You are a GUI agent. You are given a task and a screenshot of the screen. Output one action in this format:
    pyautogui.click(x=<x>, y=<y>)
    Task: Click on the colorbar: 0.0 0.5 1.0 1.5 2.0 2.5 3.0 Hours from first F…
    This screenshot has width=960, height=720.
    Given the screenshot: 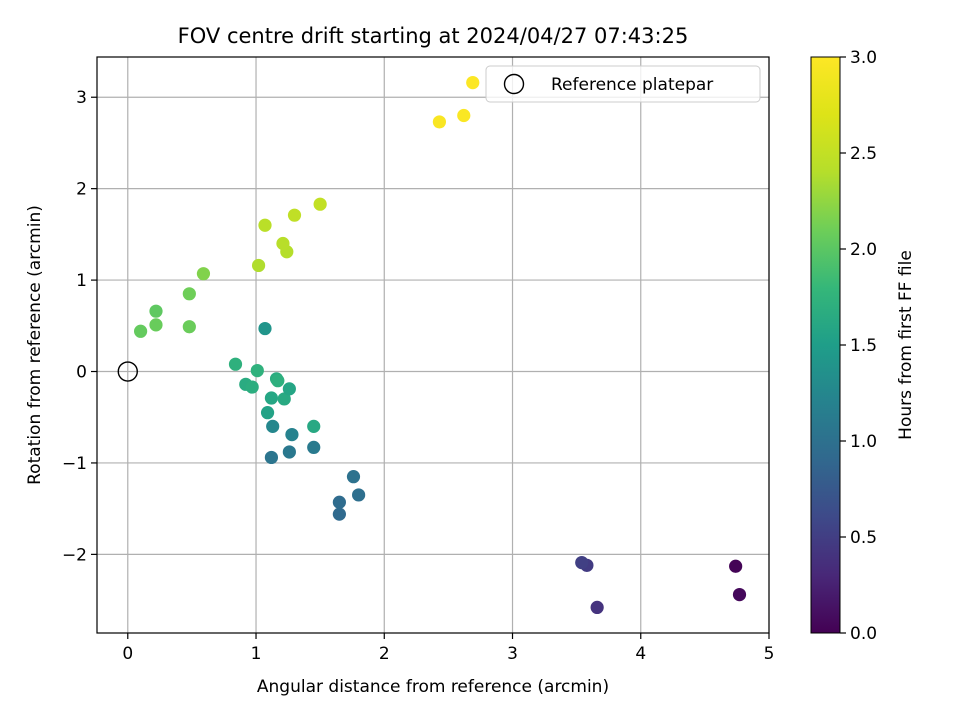 What is the action you would take?
    pyautogui.click(x=863, y=346)
    